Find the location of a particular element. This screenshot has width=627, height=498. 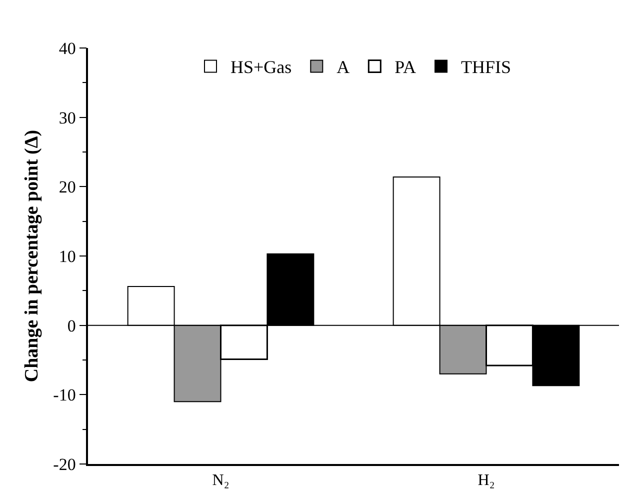

y-tick-label: 0 is located at coordinates (71, 326).